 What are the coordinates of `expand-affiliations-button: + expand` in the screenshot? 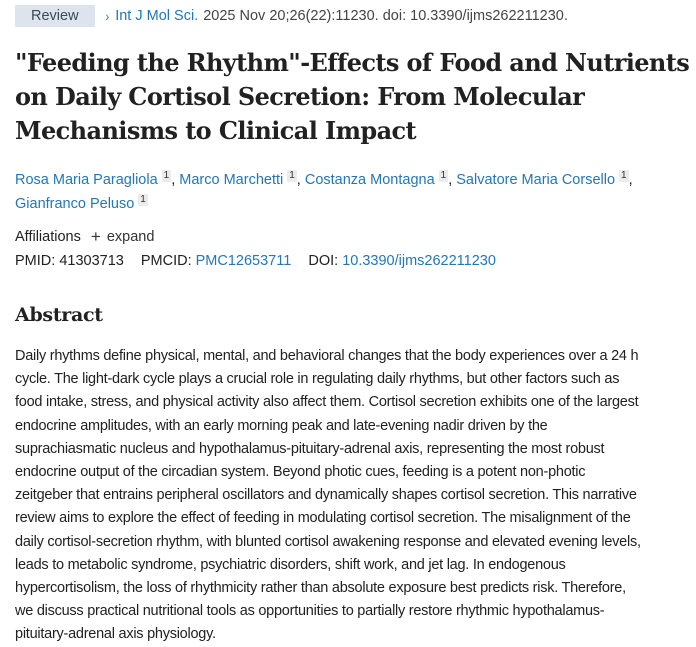 It's located at (122, 236).